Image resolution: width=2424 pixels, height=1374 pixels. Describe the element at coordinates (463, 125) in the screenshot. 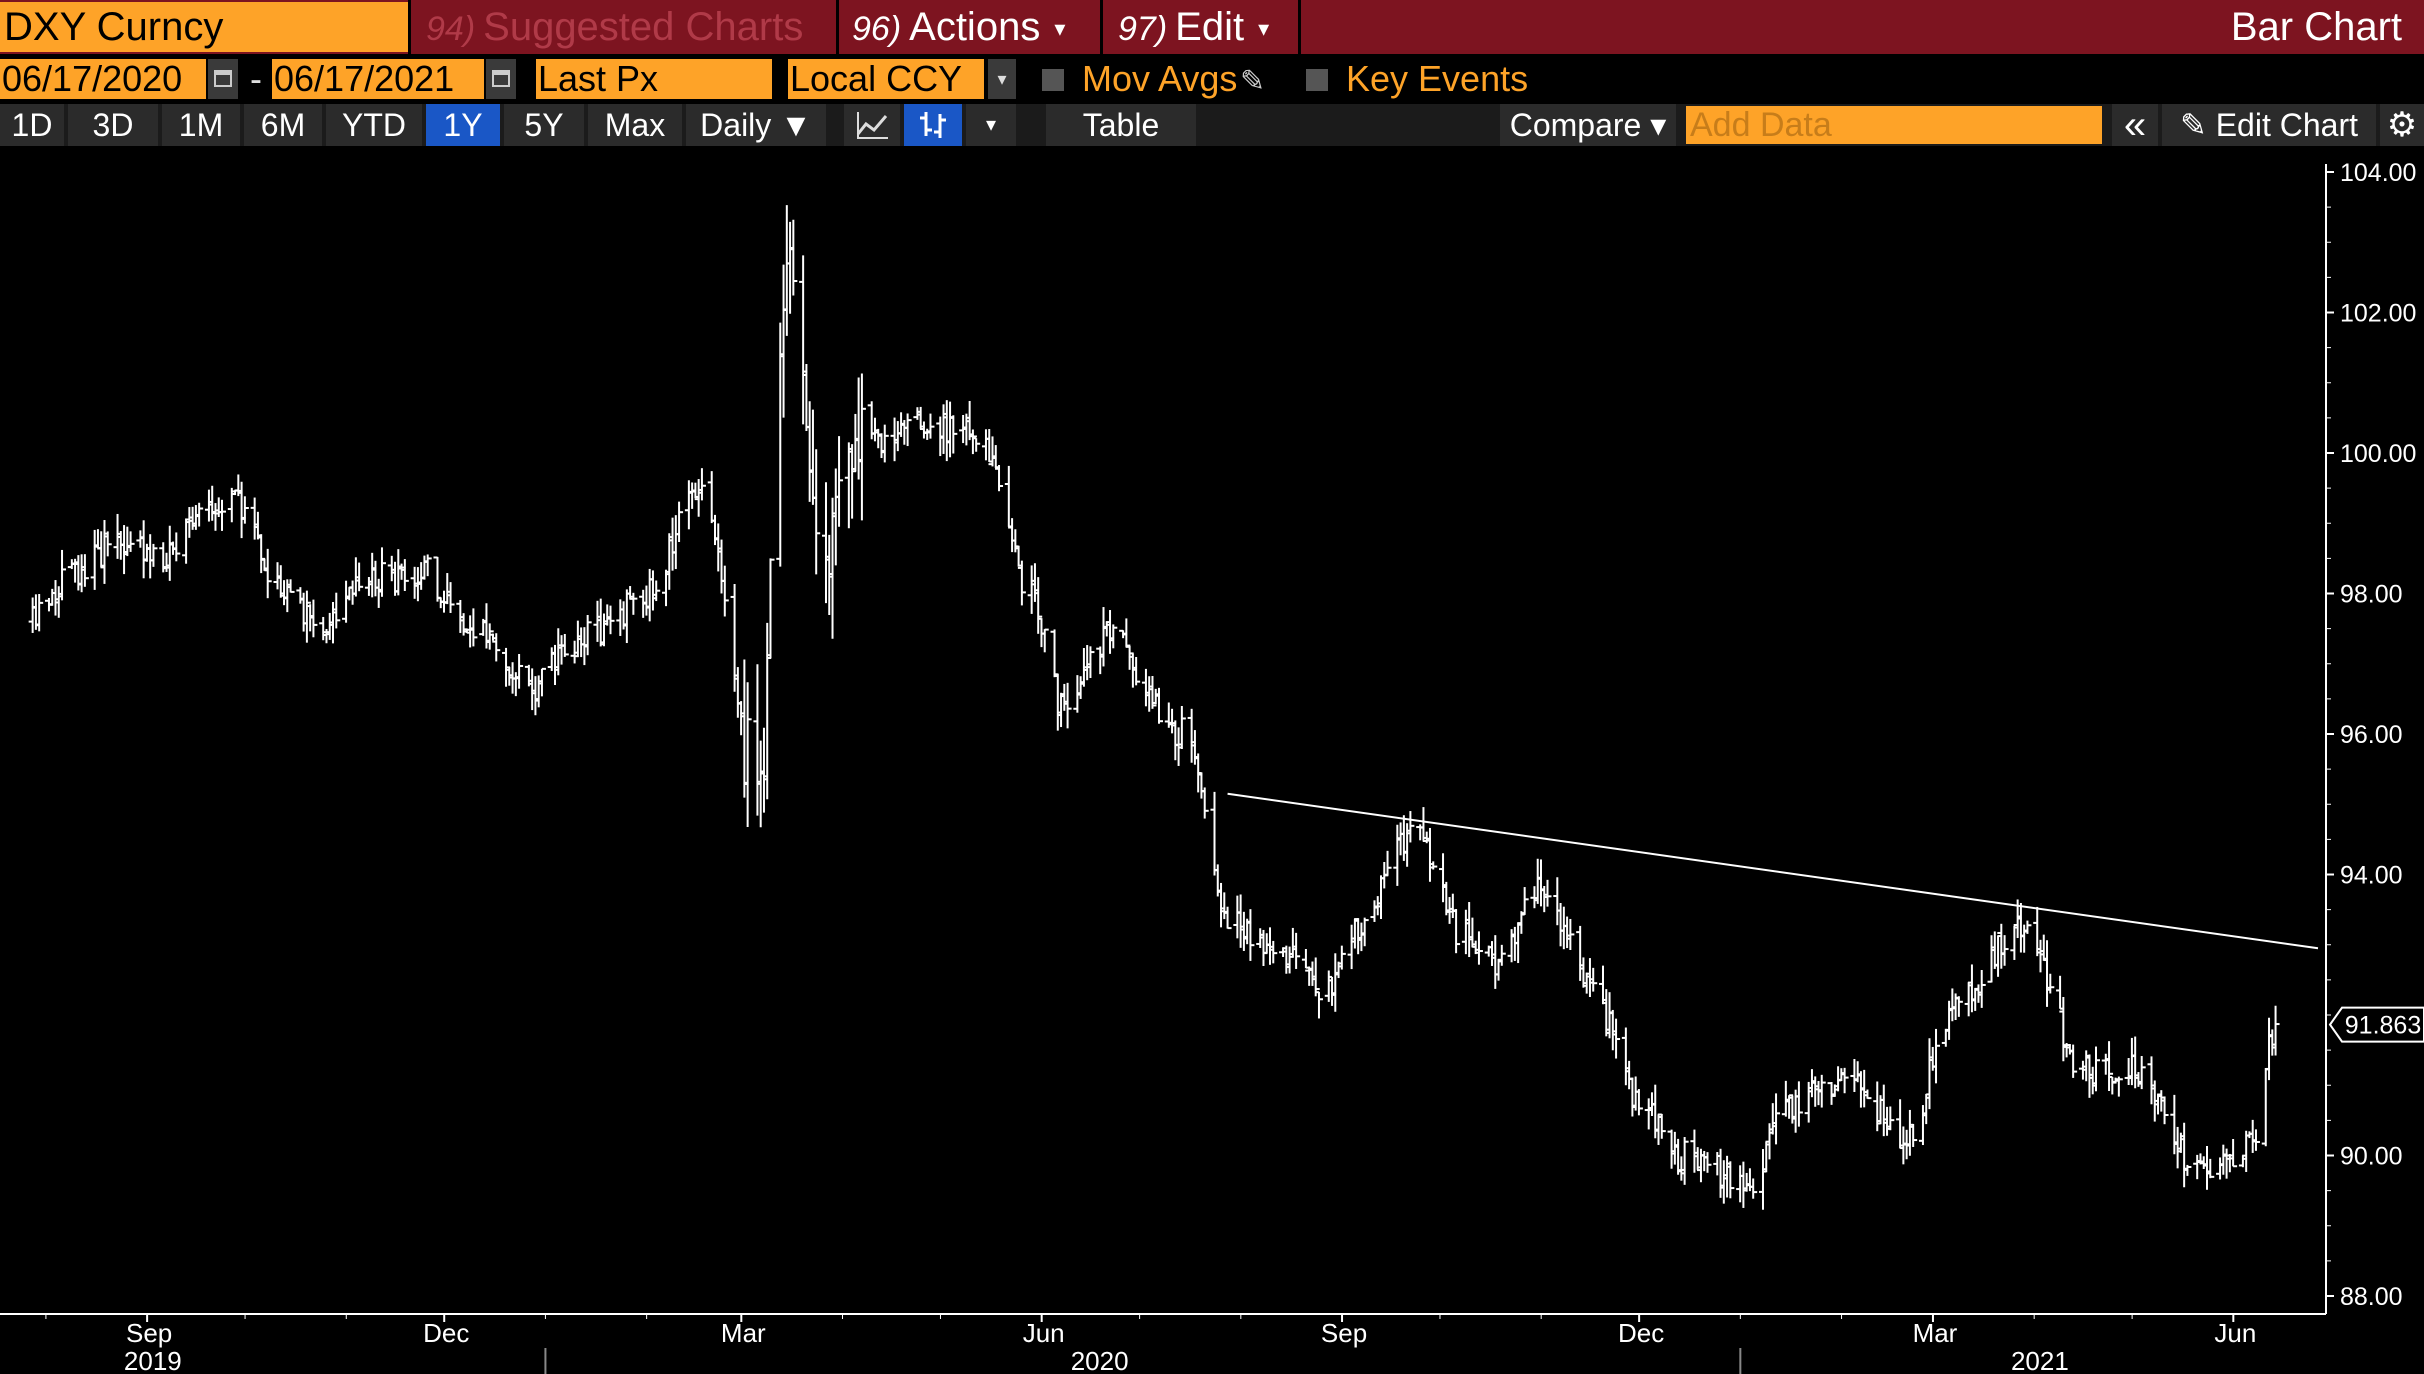

I see `period-1y: 1Y` at that location.